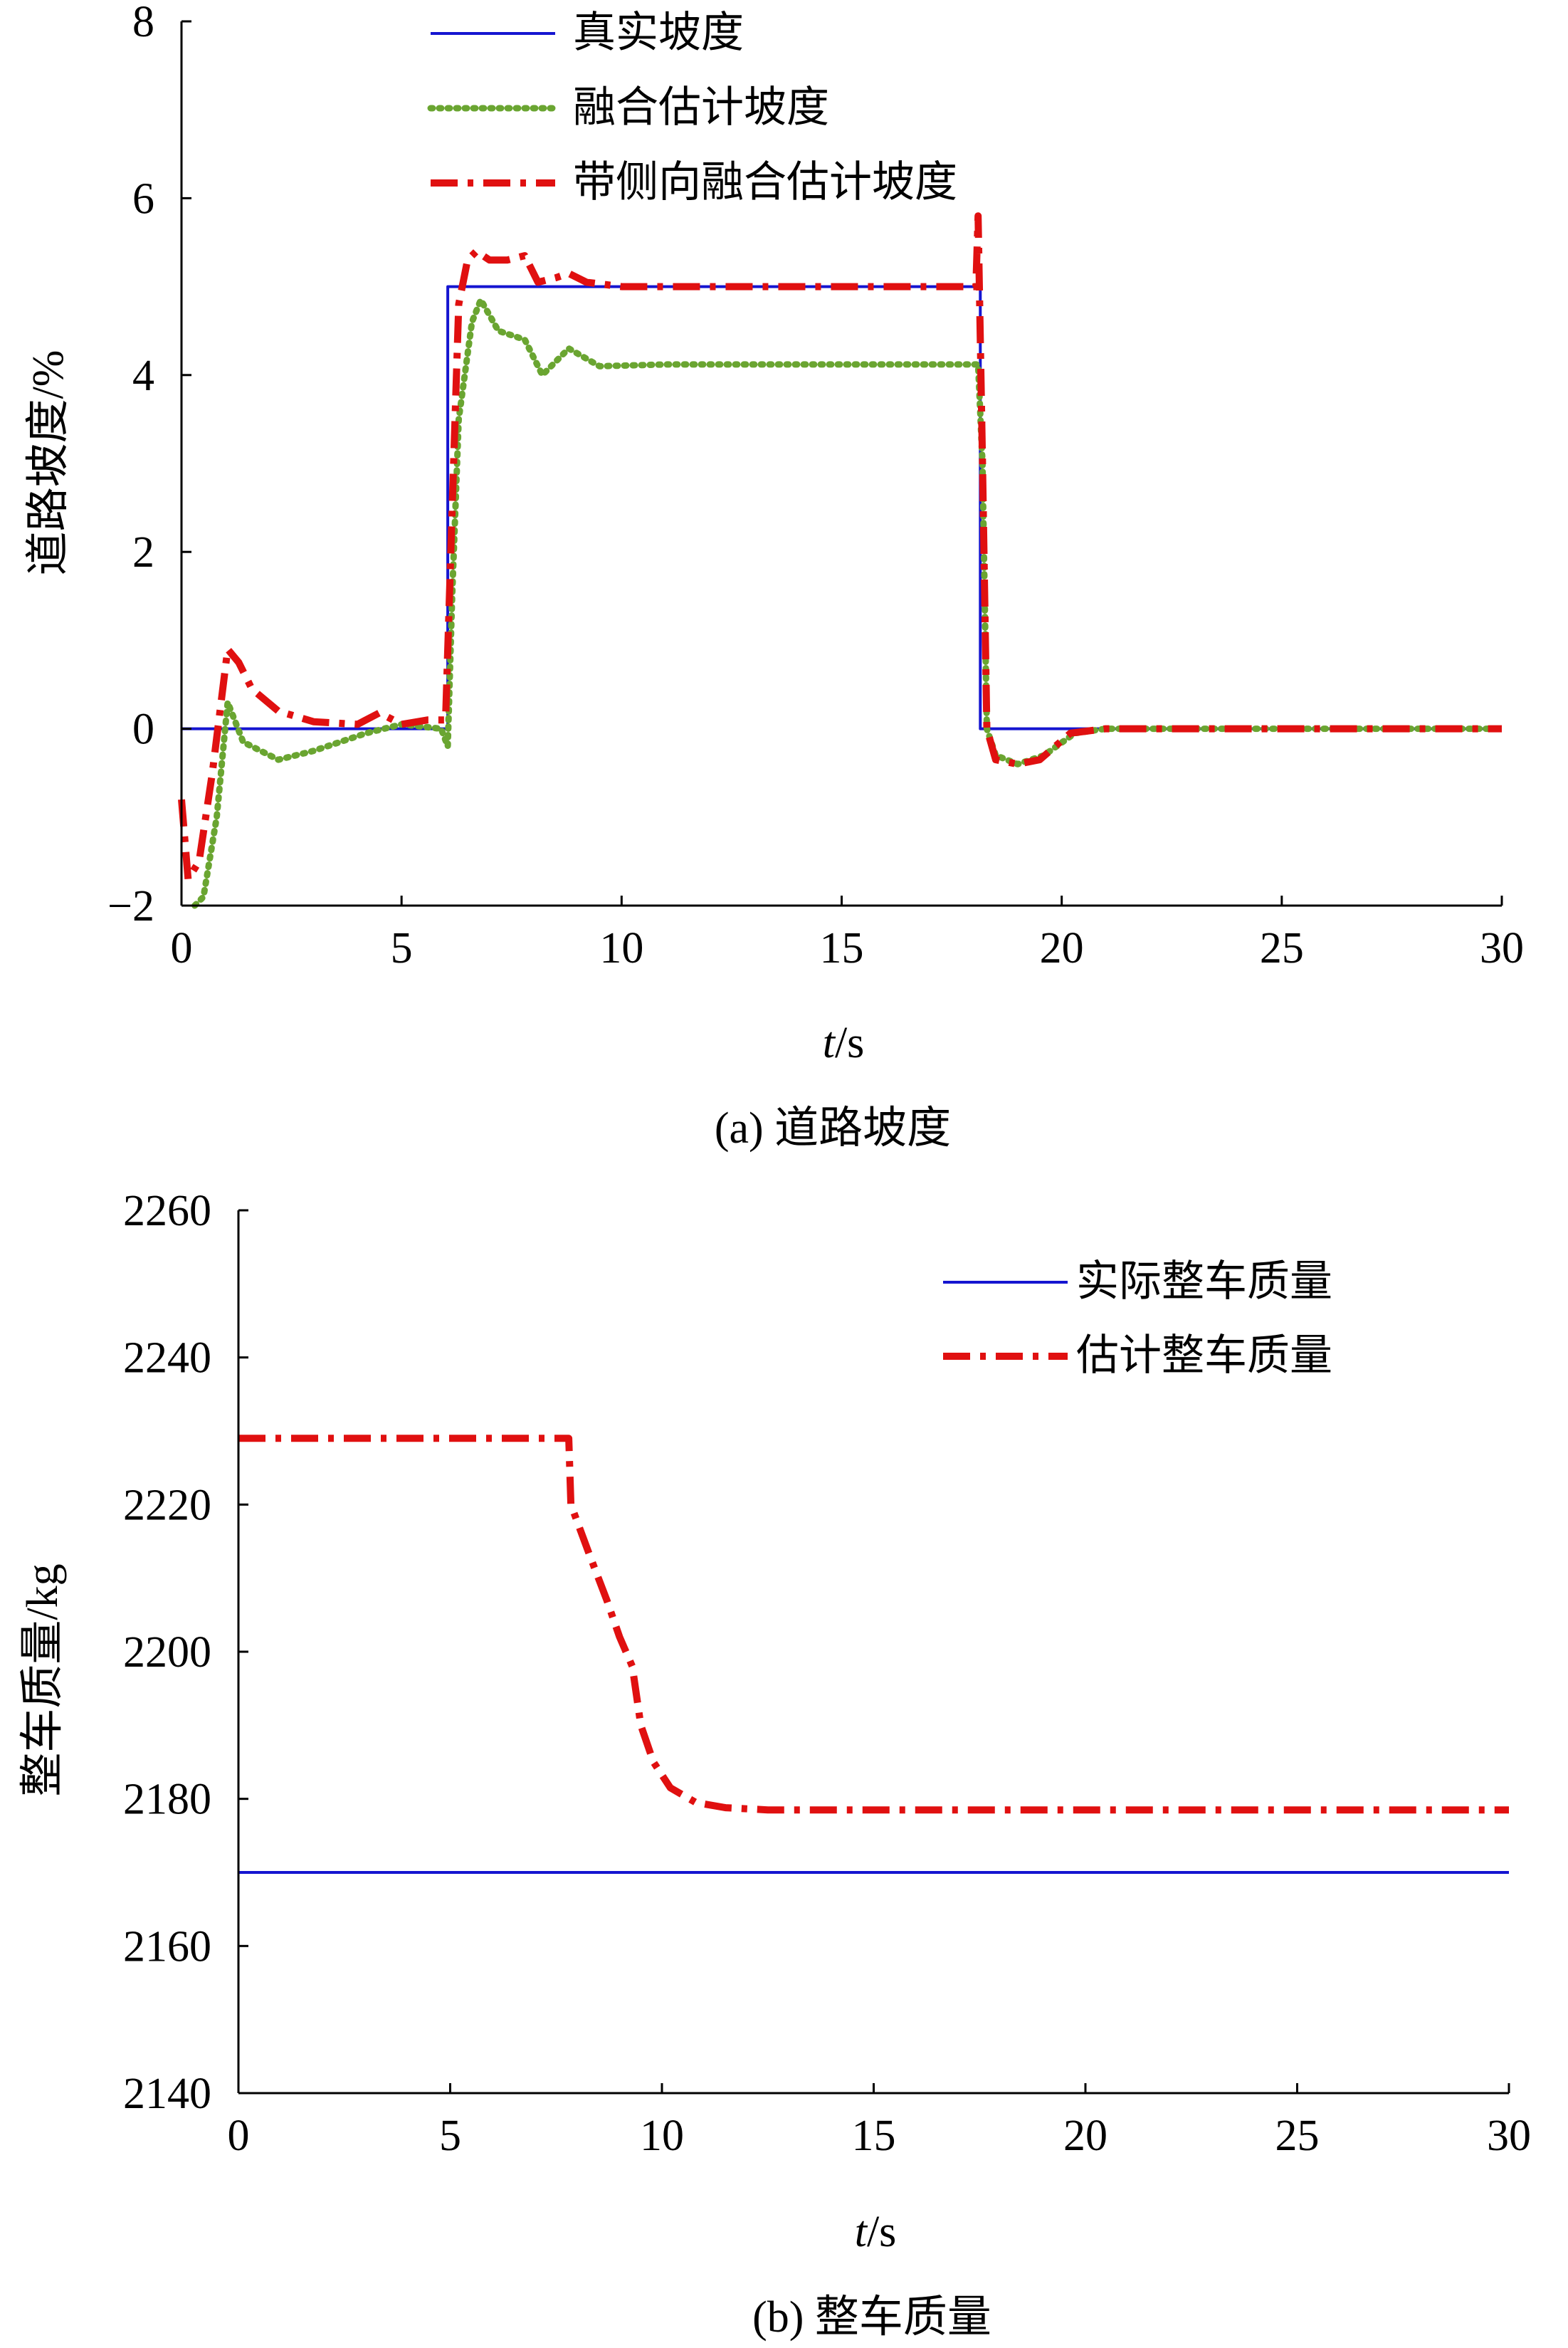  Describe the element at coordinates (876, 2232) in the screenshot. I see `panel-b-x-axis-label: t/s` at that location.